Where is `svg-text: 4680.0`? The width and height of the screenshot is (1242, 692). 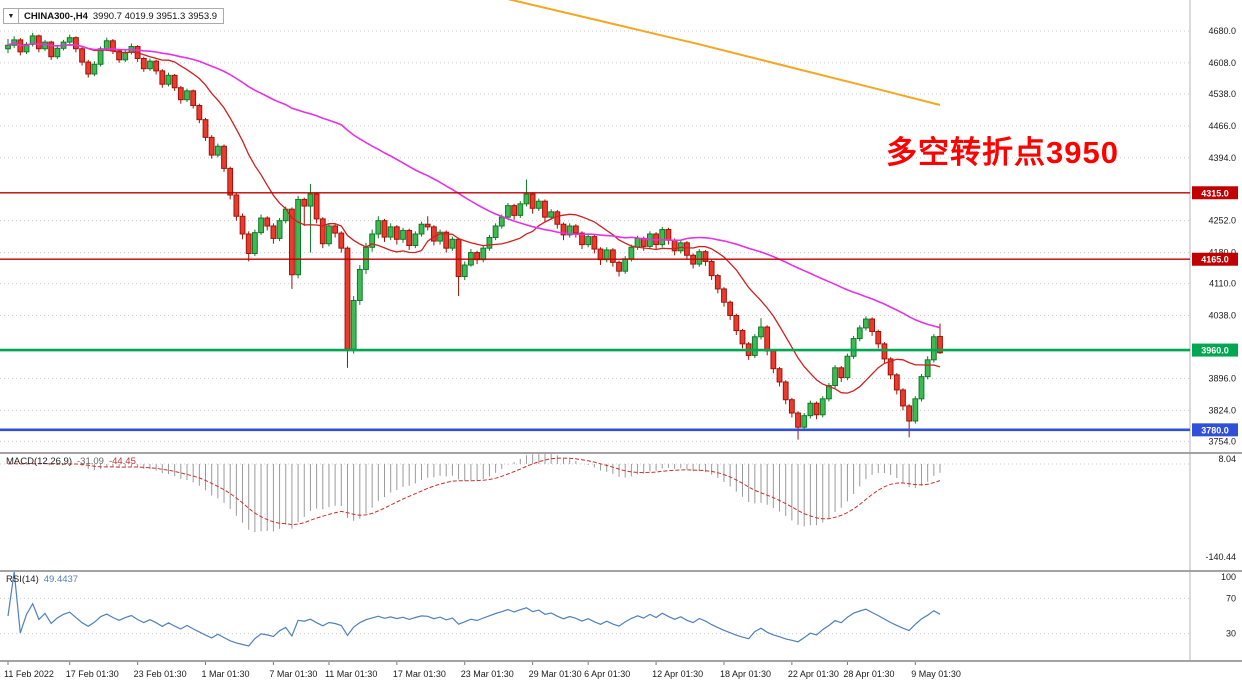
svg-text: 4680.0 is located at coordinates (1222, 31).